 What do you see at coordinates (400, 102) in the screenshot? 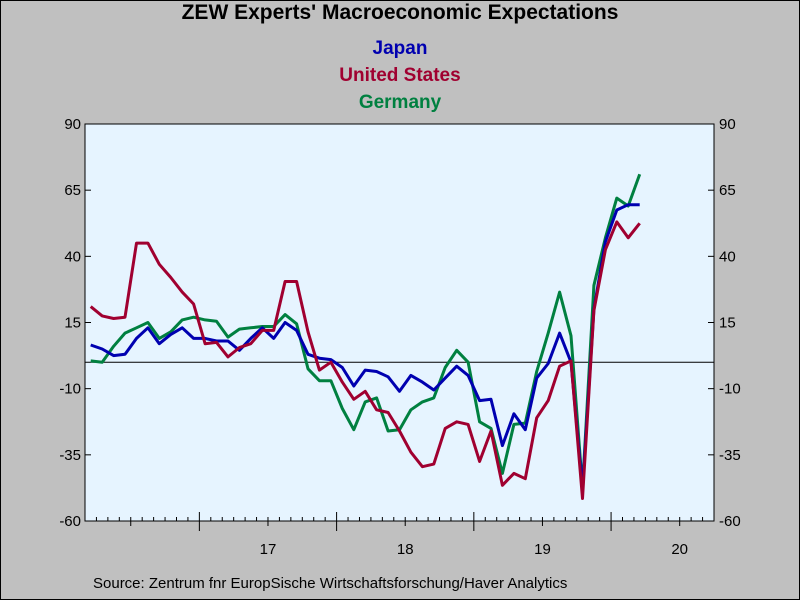
I see `legend-germany: Germany` at bounding box center [400, 102].